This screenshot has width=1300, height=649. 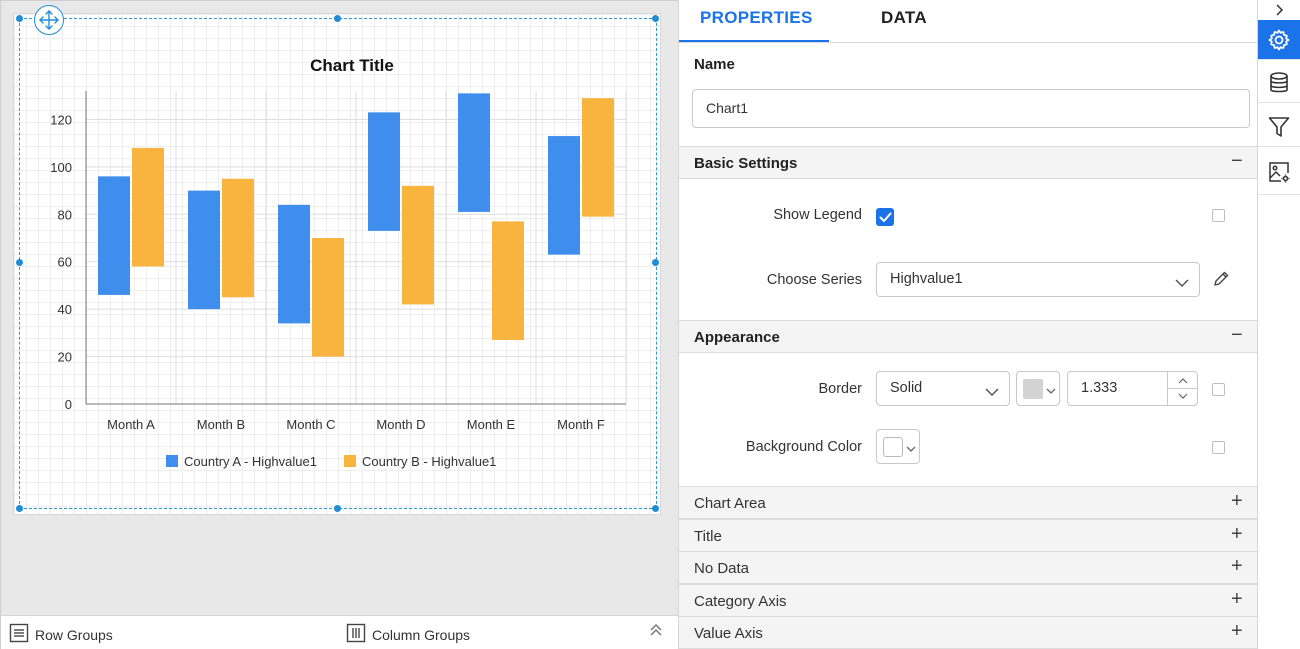 I want to click on x-tick-label: Month C, so click(x=310, y=424).